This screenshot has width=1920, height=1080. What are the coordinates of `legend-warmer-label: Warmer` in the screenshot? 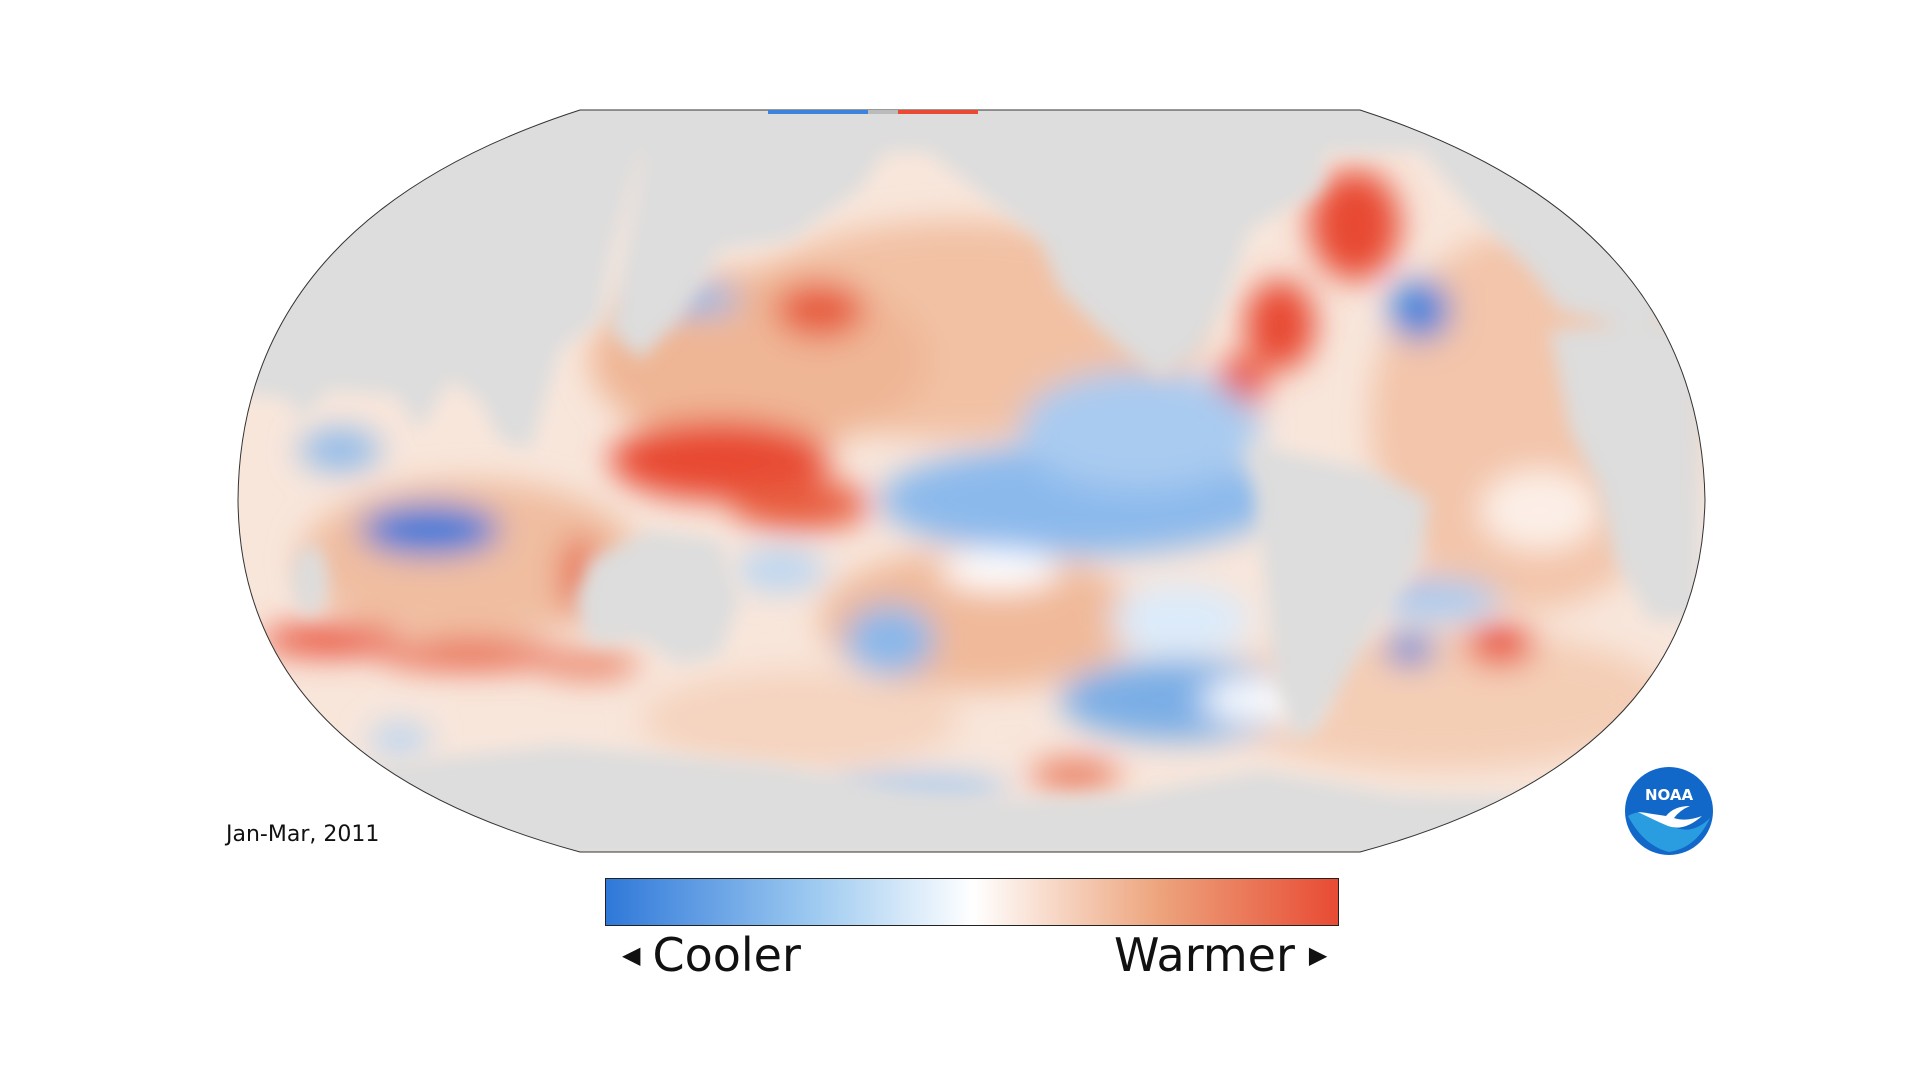 It's located at (1204, 955).